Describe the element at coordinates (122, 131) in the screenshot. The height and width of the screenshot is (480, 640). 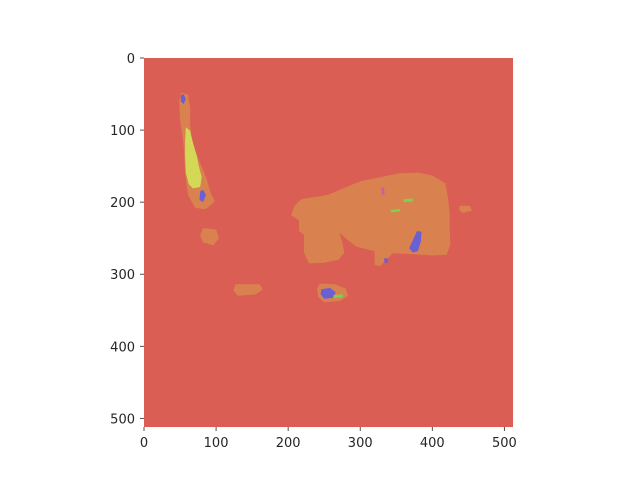
I see `y-tick-label: 100` at that location.